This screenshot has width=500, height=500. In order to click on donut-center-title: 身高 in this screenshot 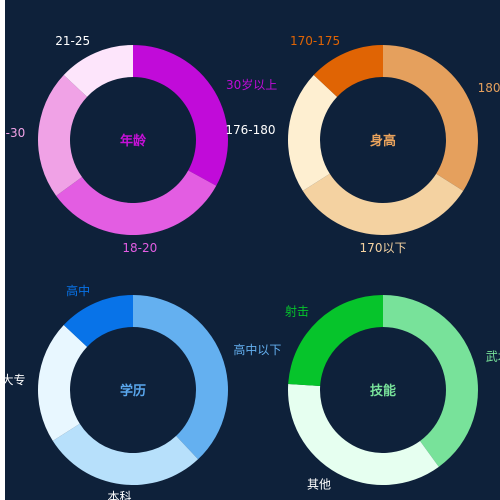, I will do `click(383, 141)`.